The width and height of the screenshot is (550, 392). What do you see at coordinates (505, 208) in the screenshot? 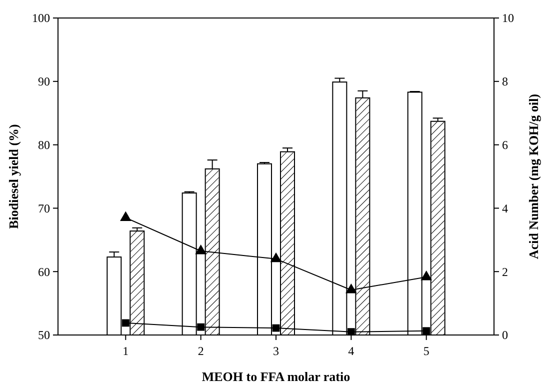
I see `y2-tick-label: 4` at bounding box center [505, 208].